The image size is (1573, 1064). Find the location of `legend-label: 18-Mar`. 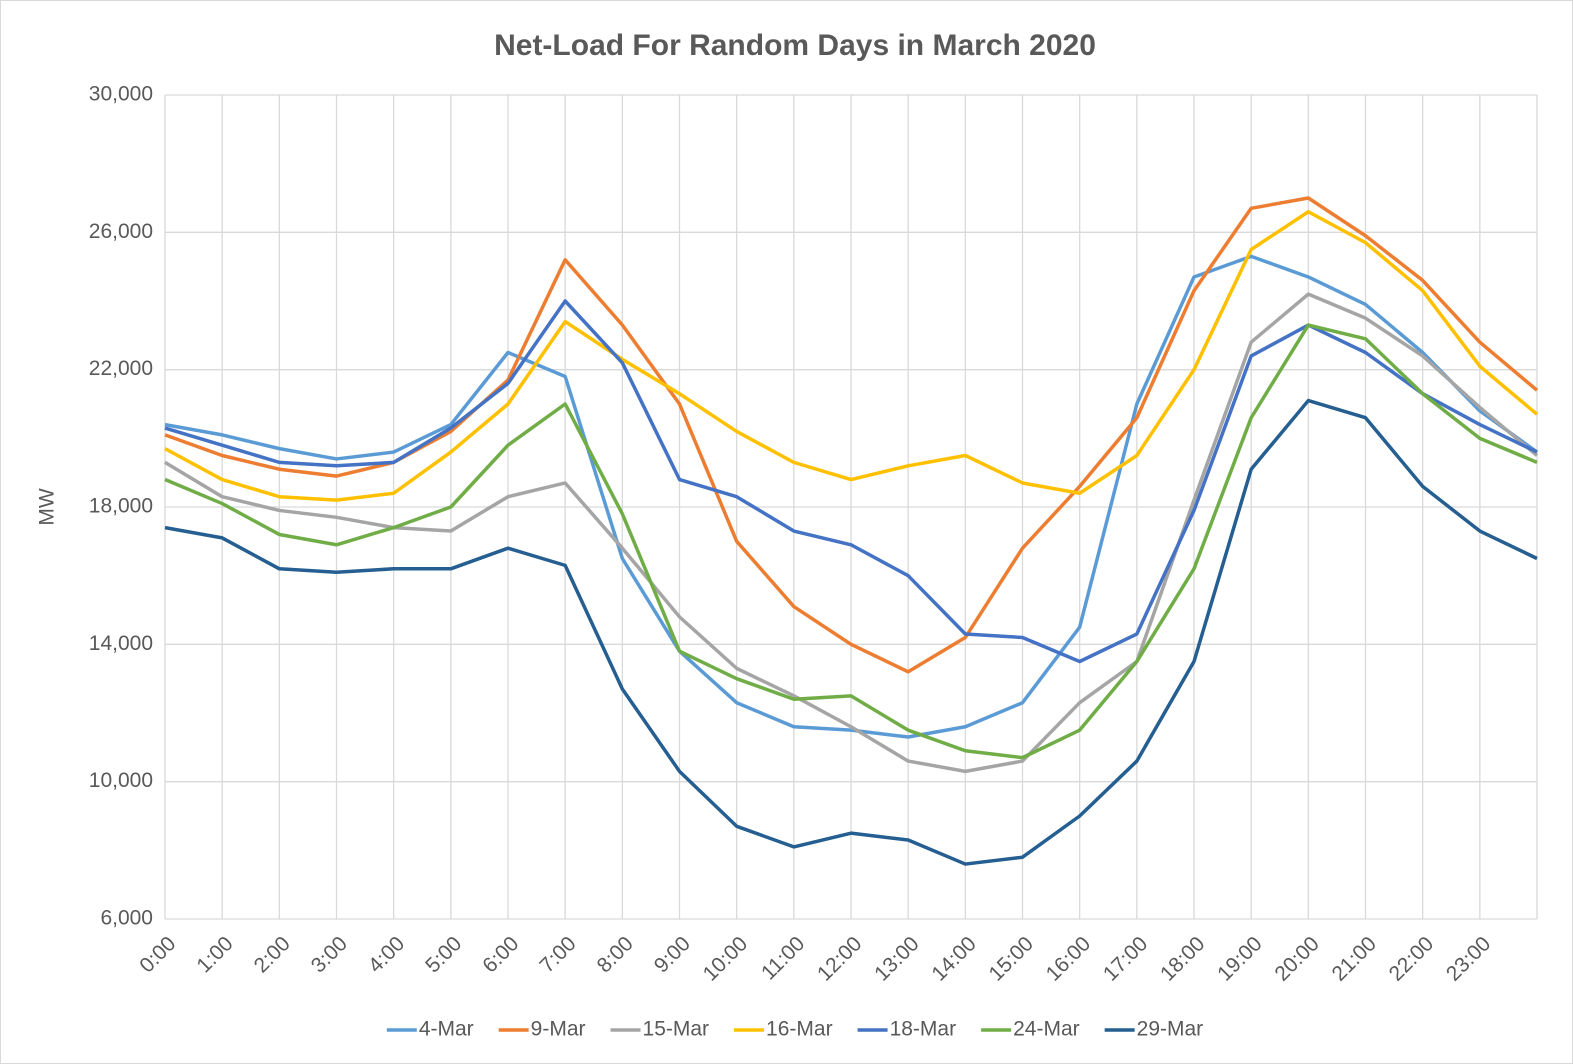

legend-label: 18-Mar is located at coordinates (923, 1029).